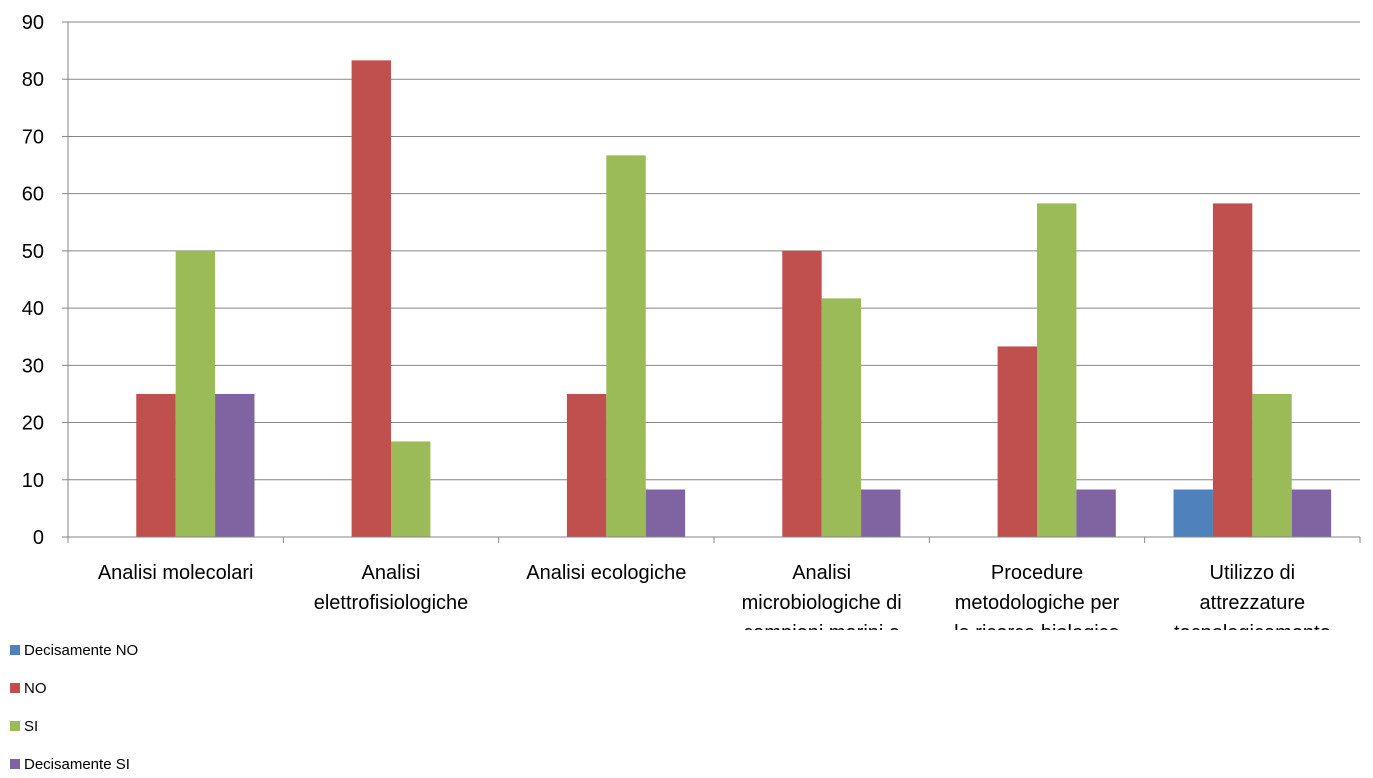 The image size is (1373, 778). What do you see at coordinates (391, 603) in the screenshot?
I see `x-tick-label-line: elettrofisiologiche` at bounding box center [391, 603].